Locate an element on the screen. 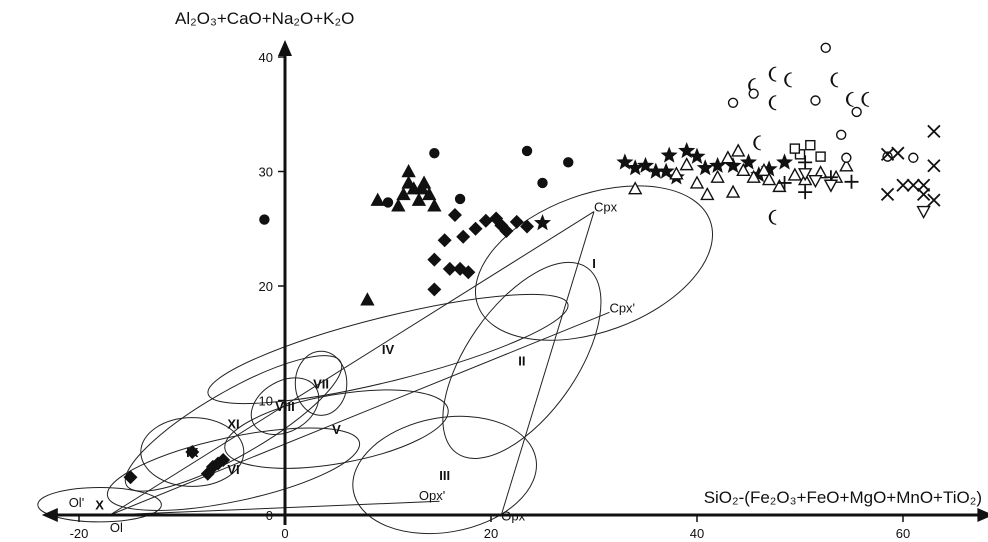  y-tick-label-3: 30 is located at coordinates (266, 172).